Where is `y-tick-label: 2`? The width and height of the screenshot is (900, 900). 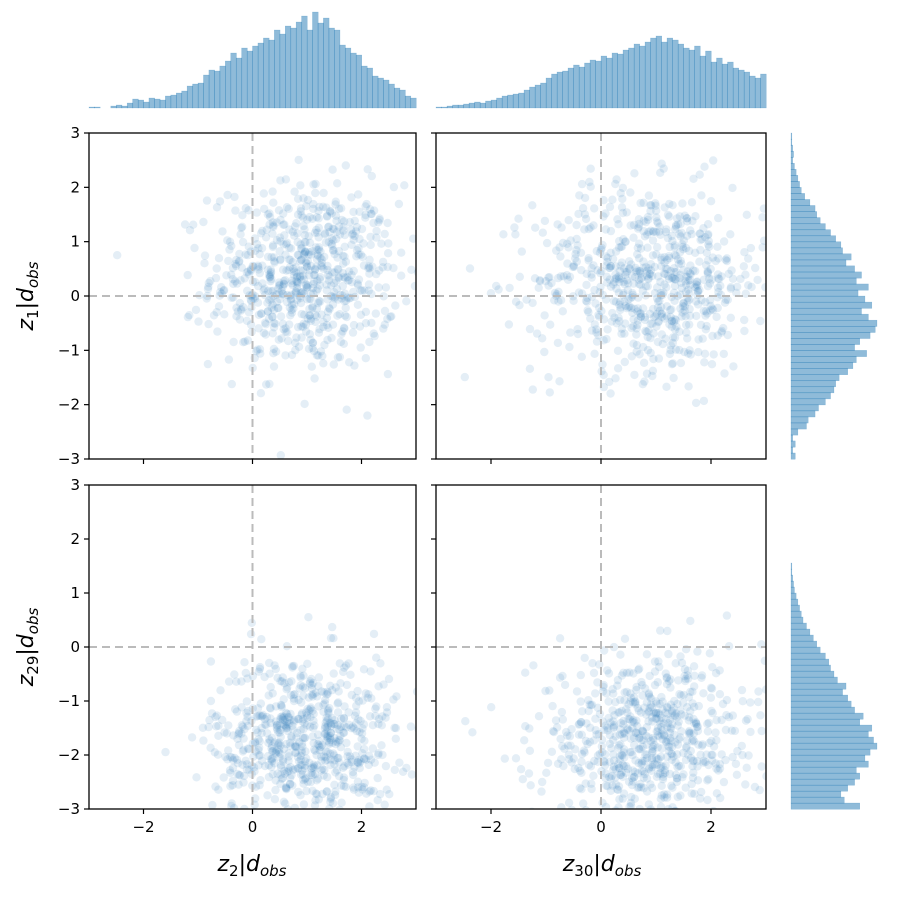 y-tick-label: 2 is located at coordinates (75, 187).